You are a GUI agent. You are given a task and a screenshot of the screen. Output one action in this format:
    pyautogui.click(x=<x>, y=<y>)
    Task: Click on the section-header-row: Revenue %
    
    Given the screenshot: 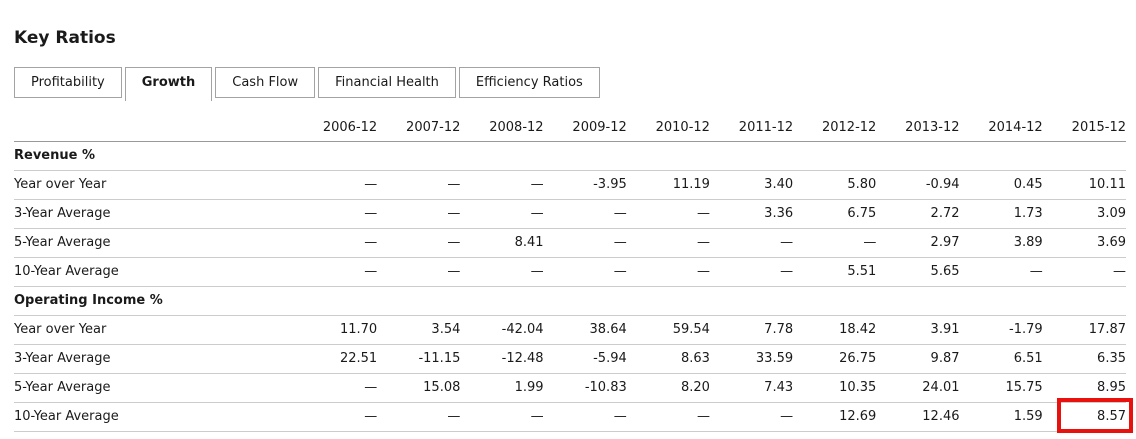 What is the action you would take?
    pyautogui.click(x=570, y=156)
    